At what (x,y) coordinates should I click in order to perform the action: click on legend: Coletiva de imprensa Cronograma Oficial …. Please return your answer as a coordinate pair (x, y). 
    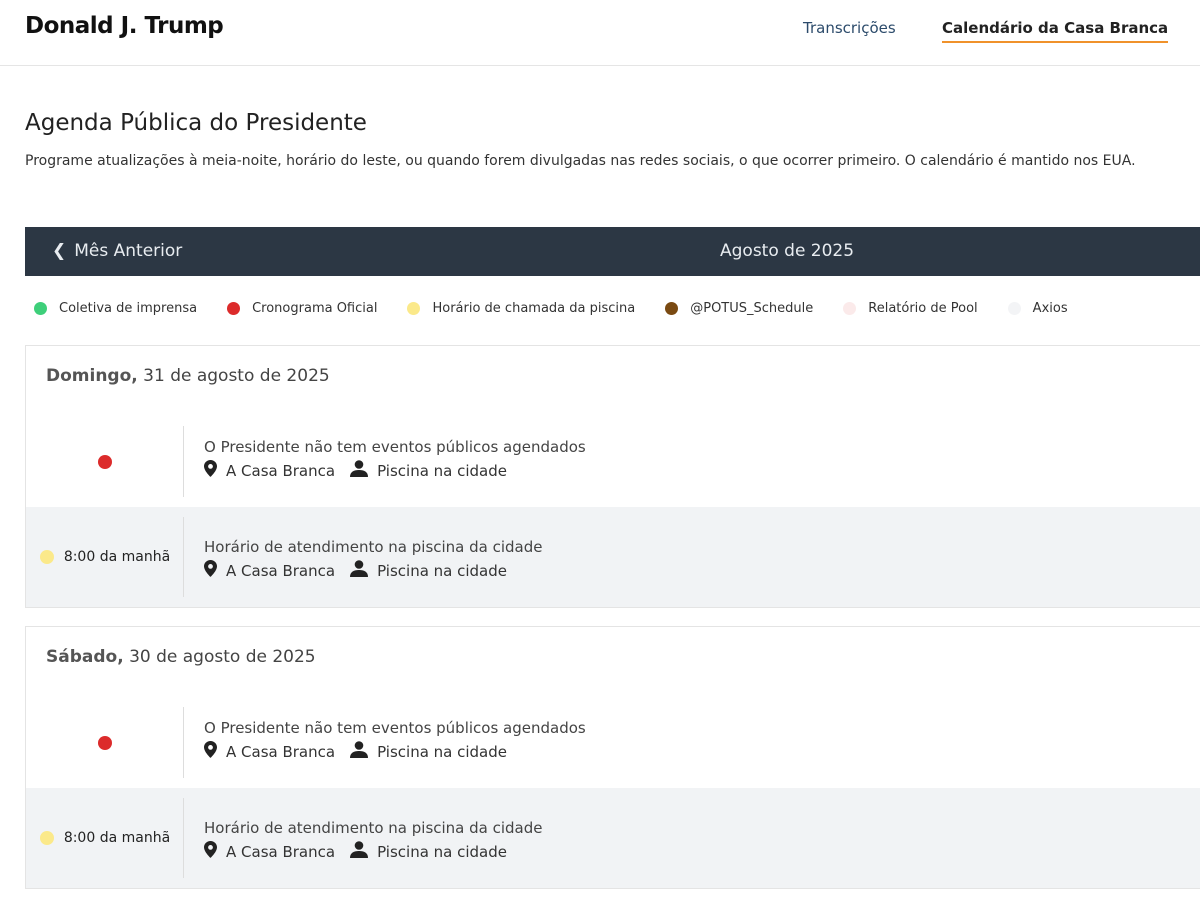
    Looking at the image, I should click on (566, 308).